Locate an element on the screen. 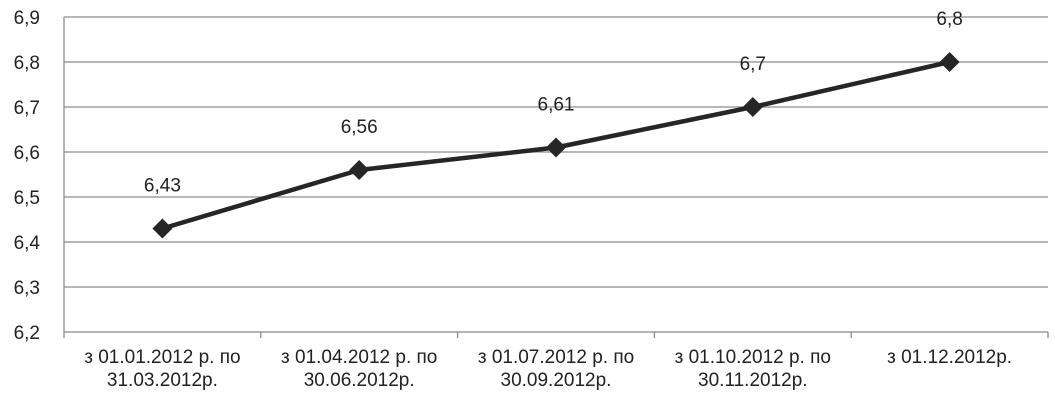 The image size is (1055, 396). y-axis: 6,2 6,3 6,4 6,5 6,6 6,7 6,8 6,9 is located at coordinates (39, 176).